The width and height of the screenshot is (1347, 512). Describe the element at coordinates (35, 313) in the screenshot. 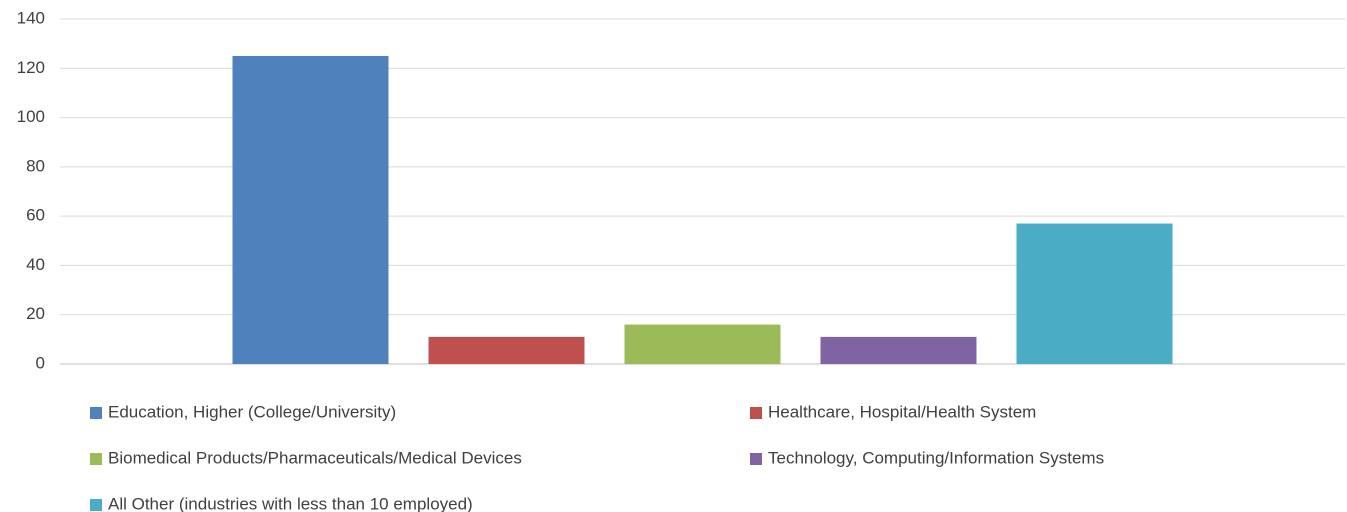

I see `y-tick-label: 20` at that location.